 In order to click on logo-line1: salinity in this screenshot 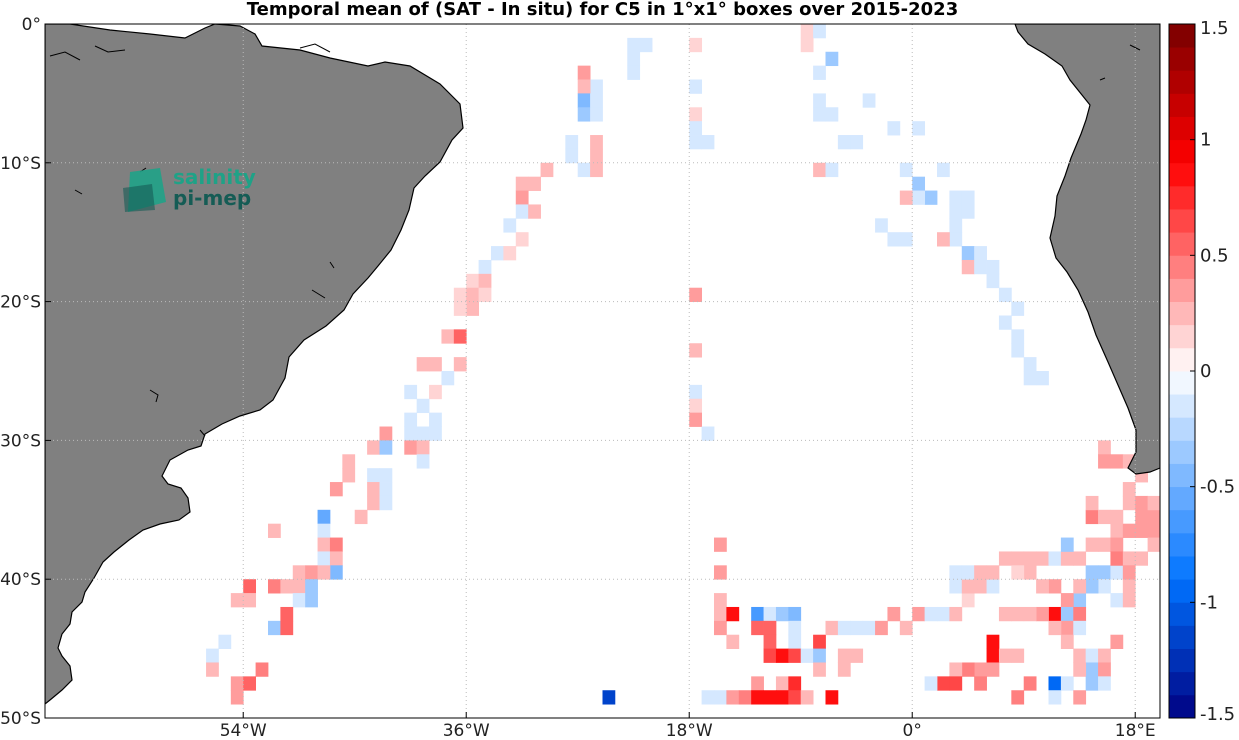, I will do `click(214, 177)`.